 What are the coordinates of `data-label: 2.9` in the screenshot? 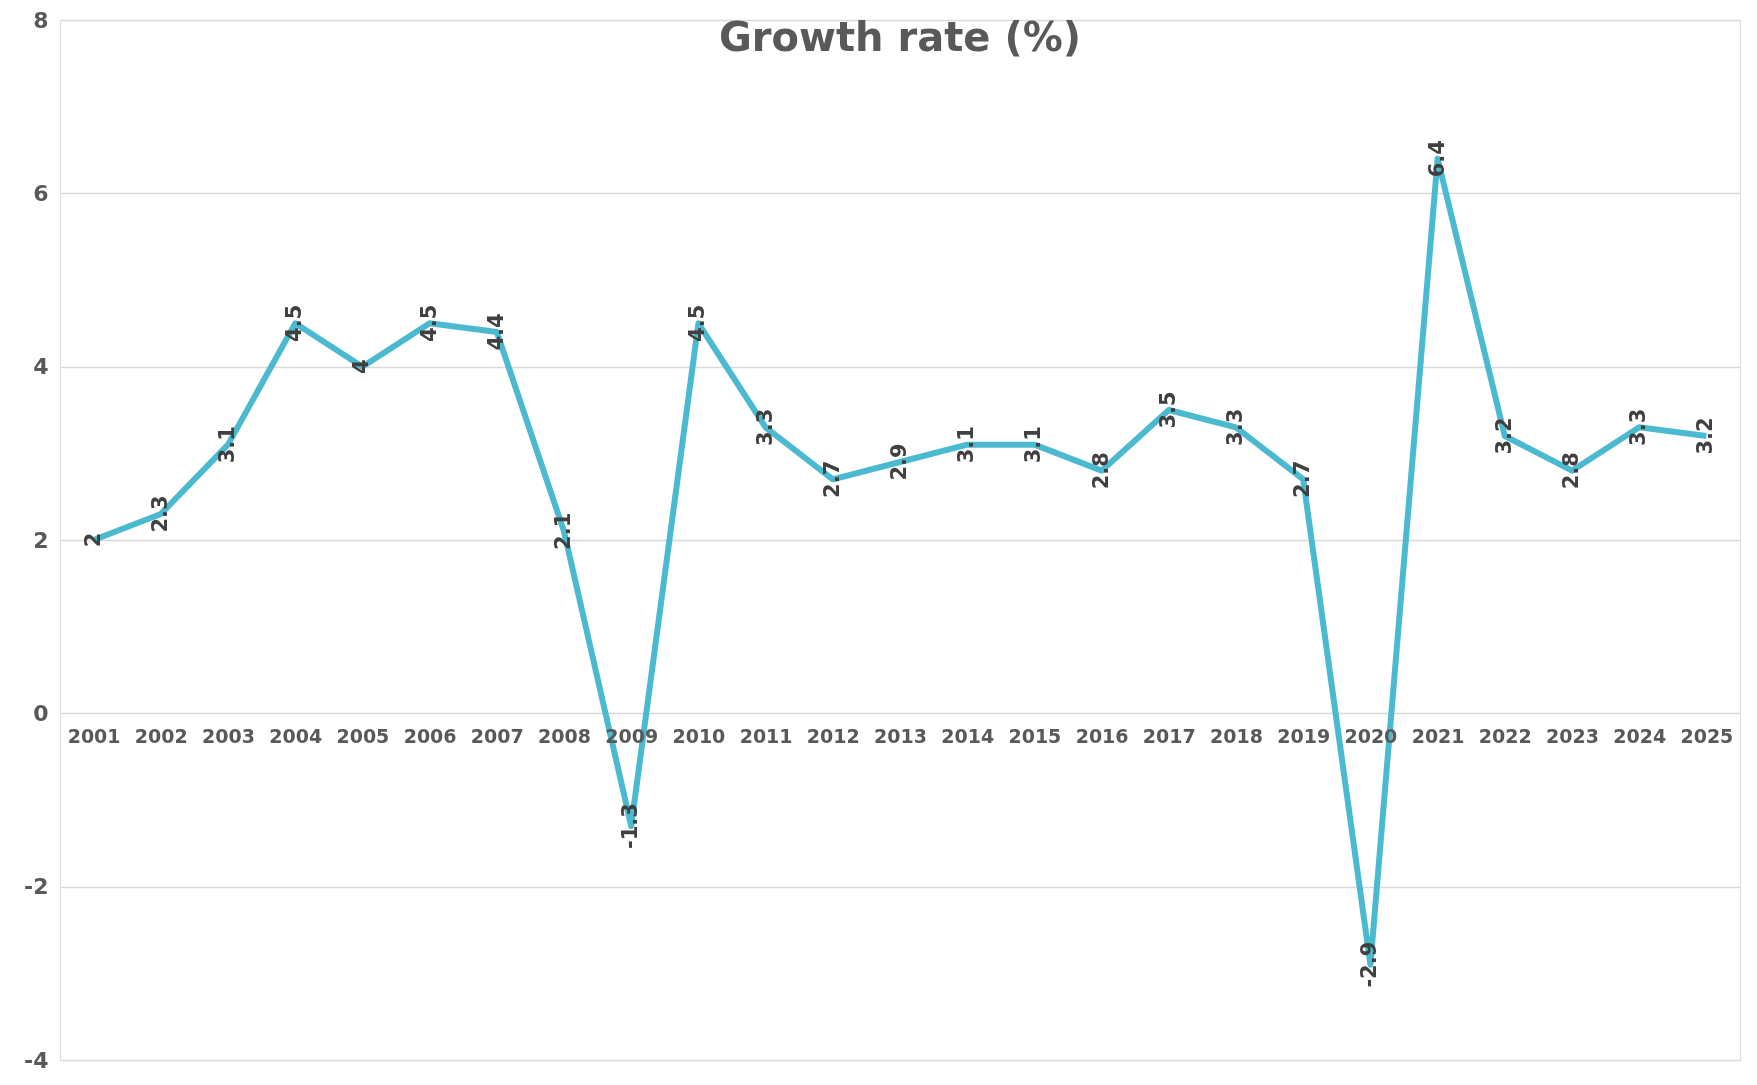 It's located at (899, 462).